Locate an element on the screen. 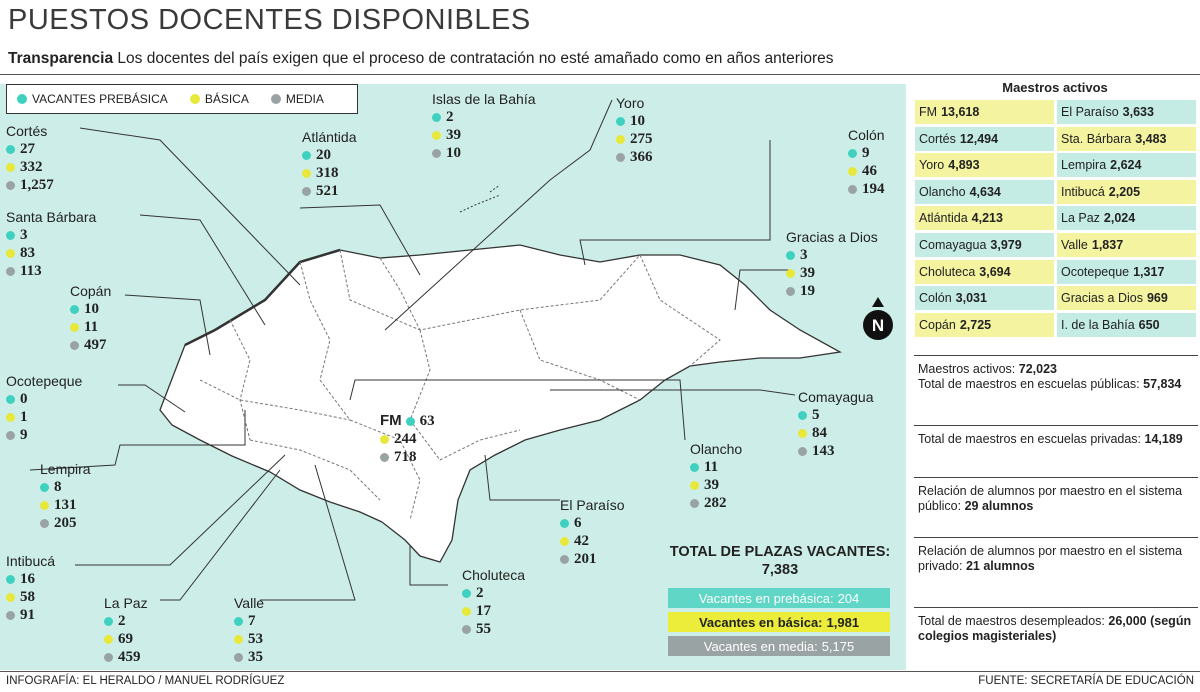 This screenshot has height=692, width=1200. source: FUENTE: SECRETARÍA DE EDUCACIÓN is located at coordinates (1086, 681).